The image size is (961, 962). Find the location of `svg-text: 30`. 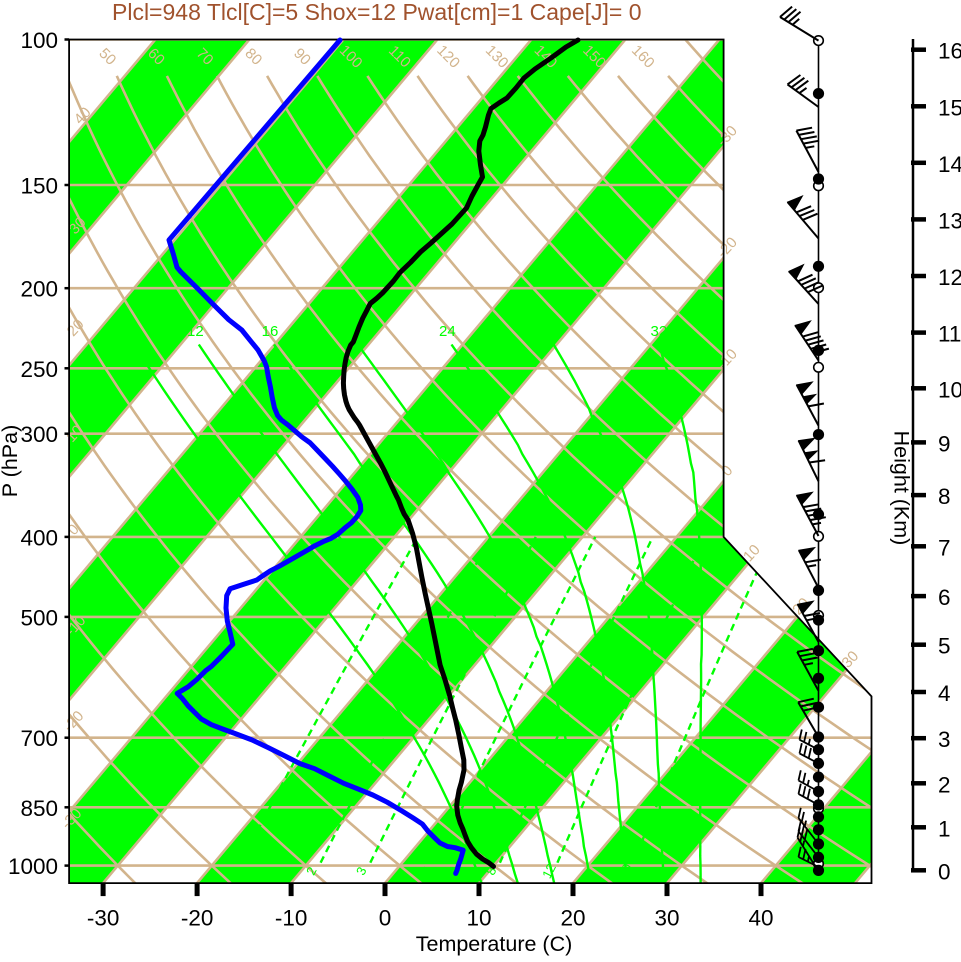

svg-text: 30 is located at coordinates (666, 918).